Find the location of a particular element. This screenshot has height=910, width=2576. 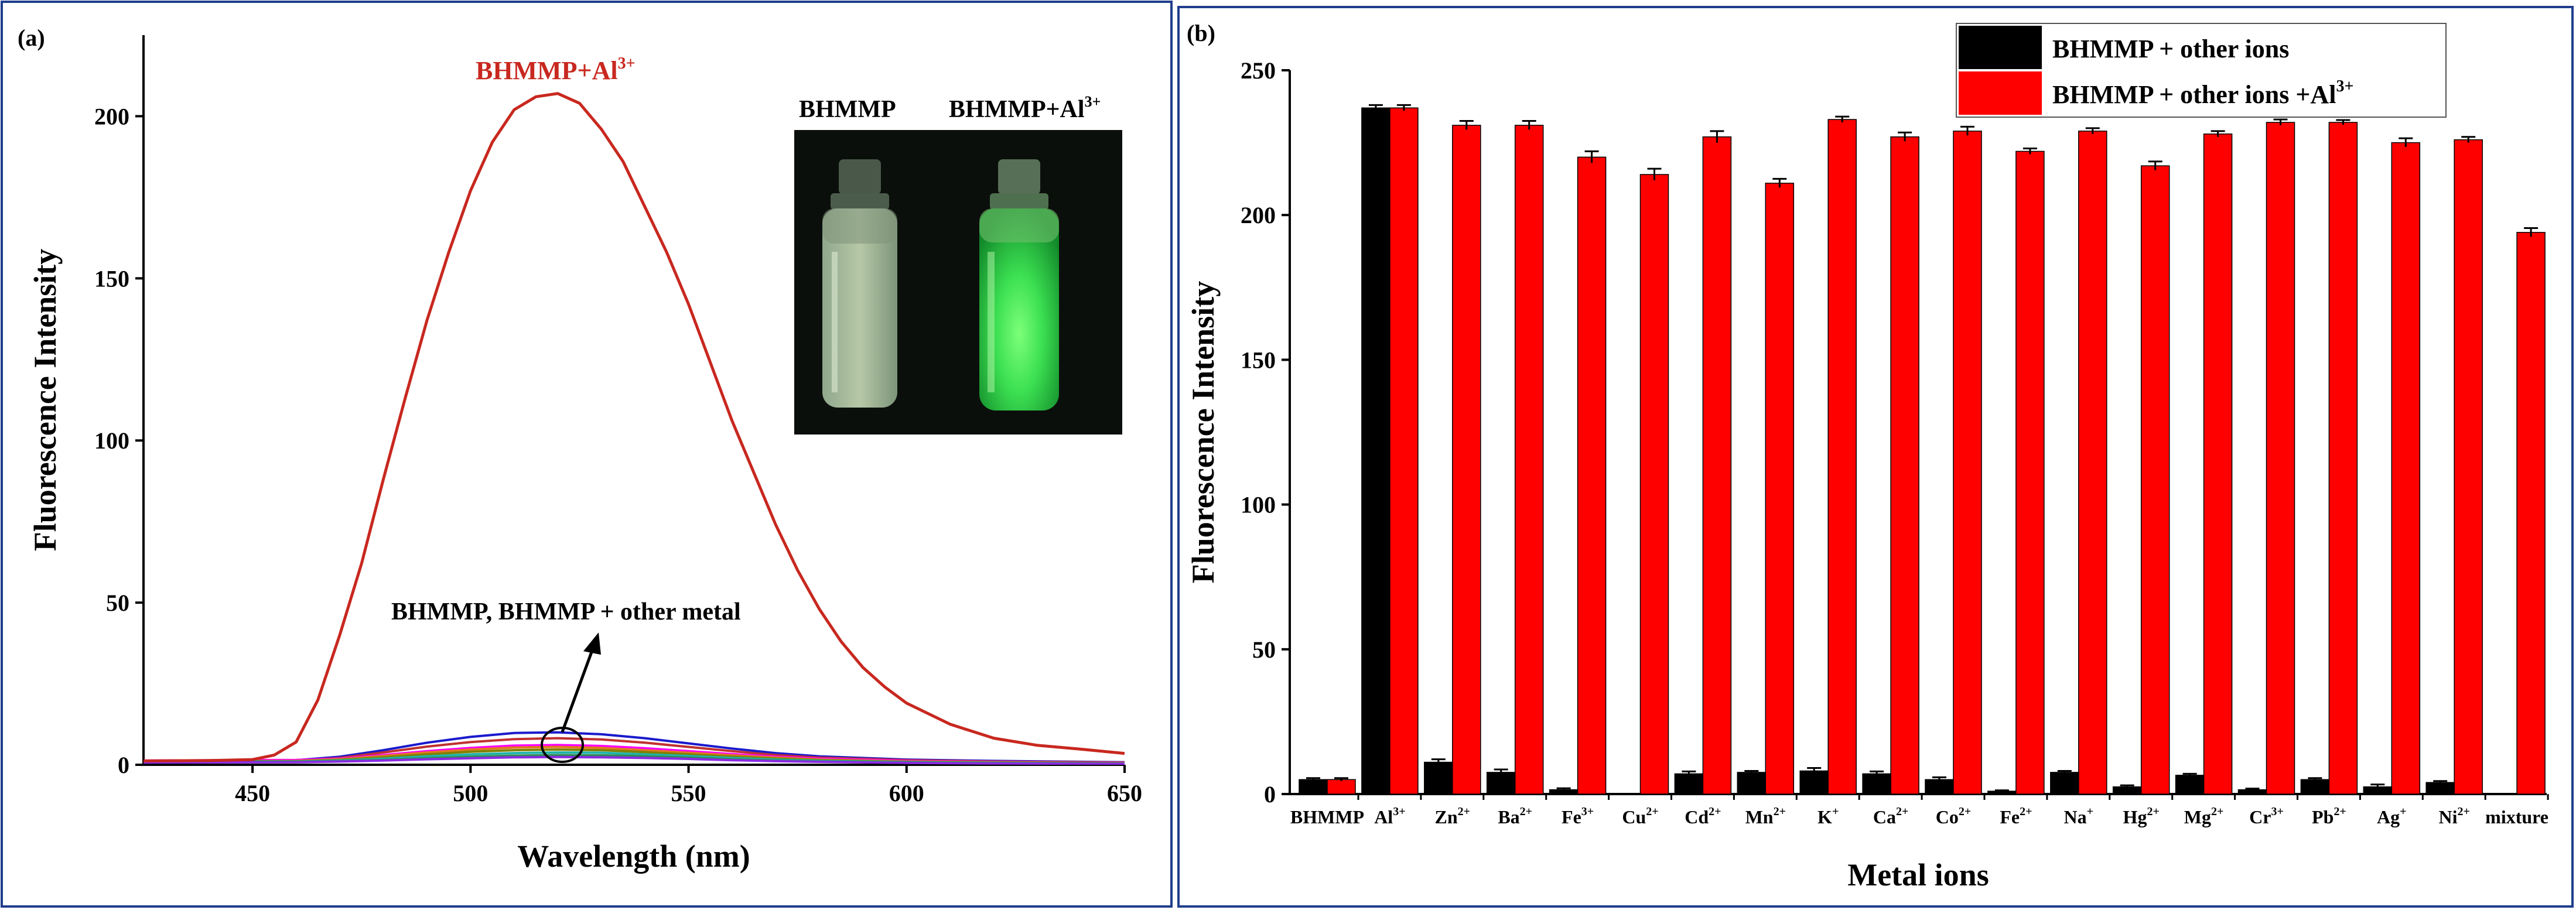

category-label: Mg2+ is located at coordinates (2204, 816).